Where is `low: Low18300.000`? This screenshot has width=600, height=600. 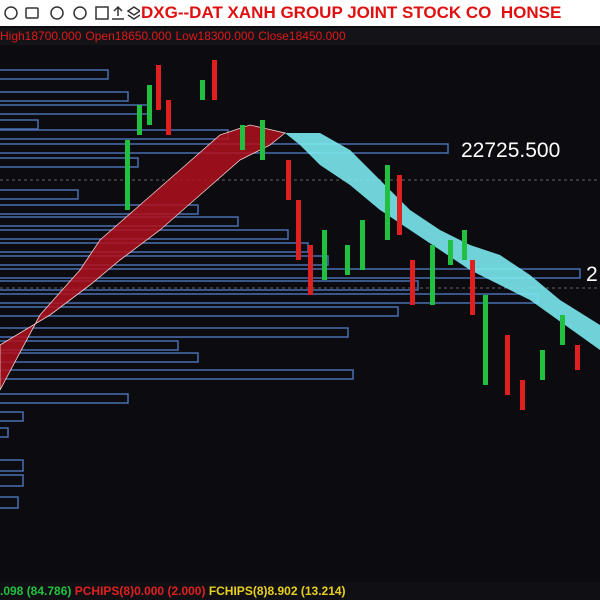 low: Low18300.000 is located at coordinates (215, 36).